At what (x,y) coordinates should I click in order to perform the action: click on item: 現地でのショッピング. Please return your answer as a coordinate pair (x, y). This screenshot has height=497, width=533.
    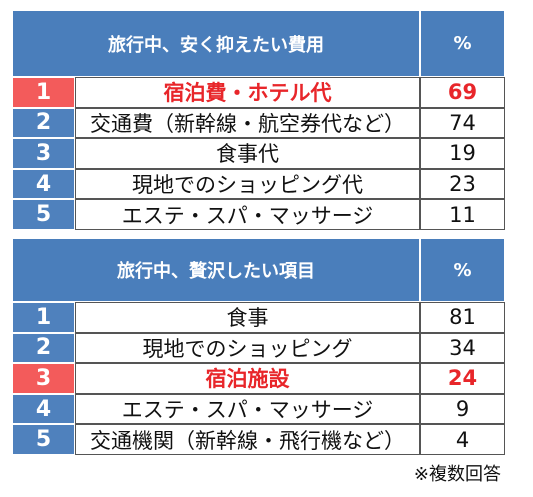
    Looking at the image, I should click on (247, 348).